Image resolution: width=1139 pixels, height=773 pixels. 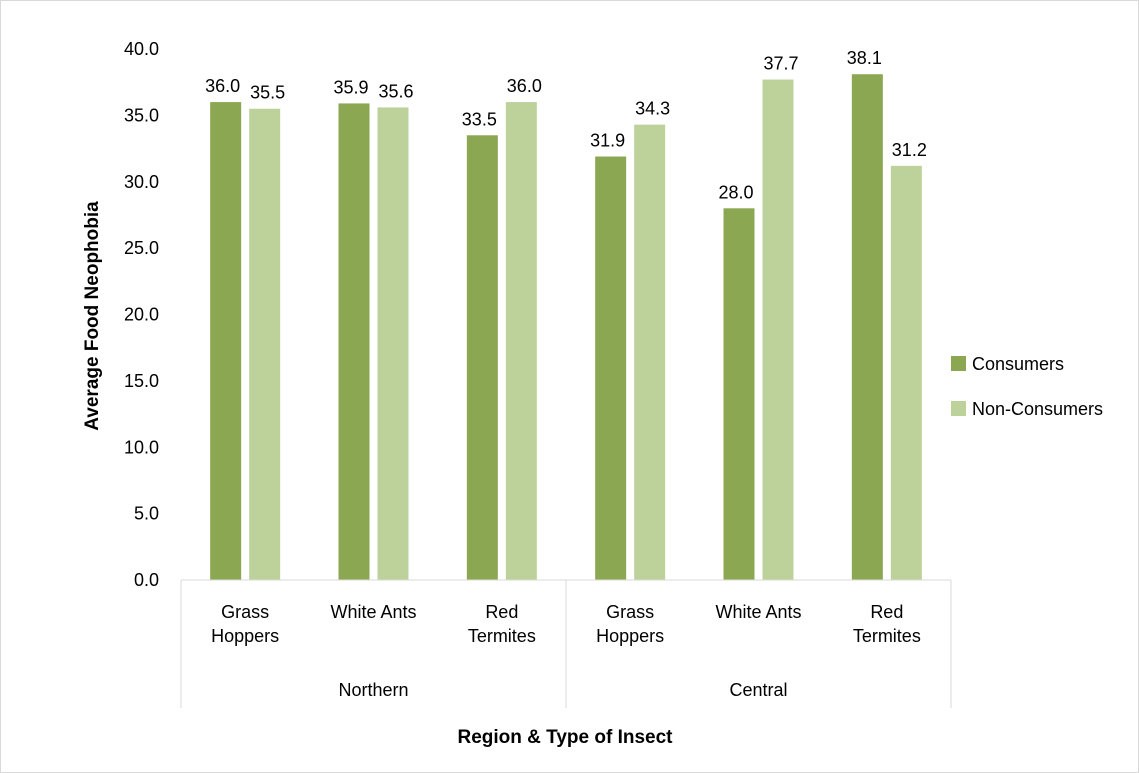 What do you see at coordinates (1027, 386) in the screenshot?
I see `legend: Consumers Non-Consumers` at bounding box center [1027, 386].